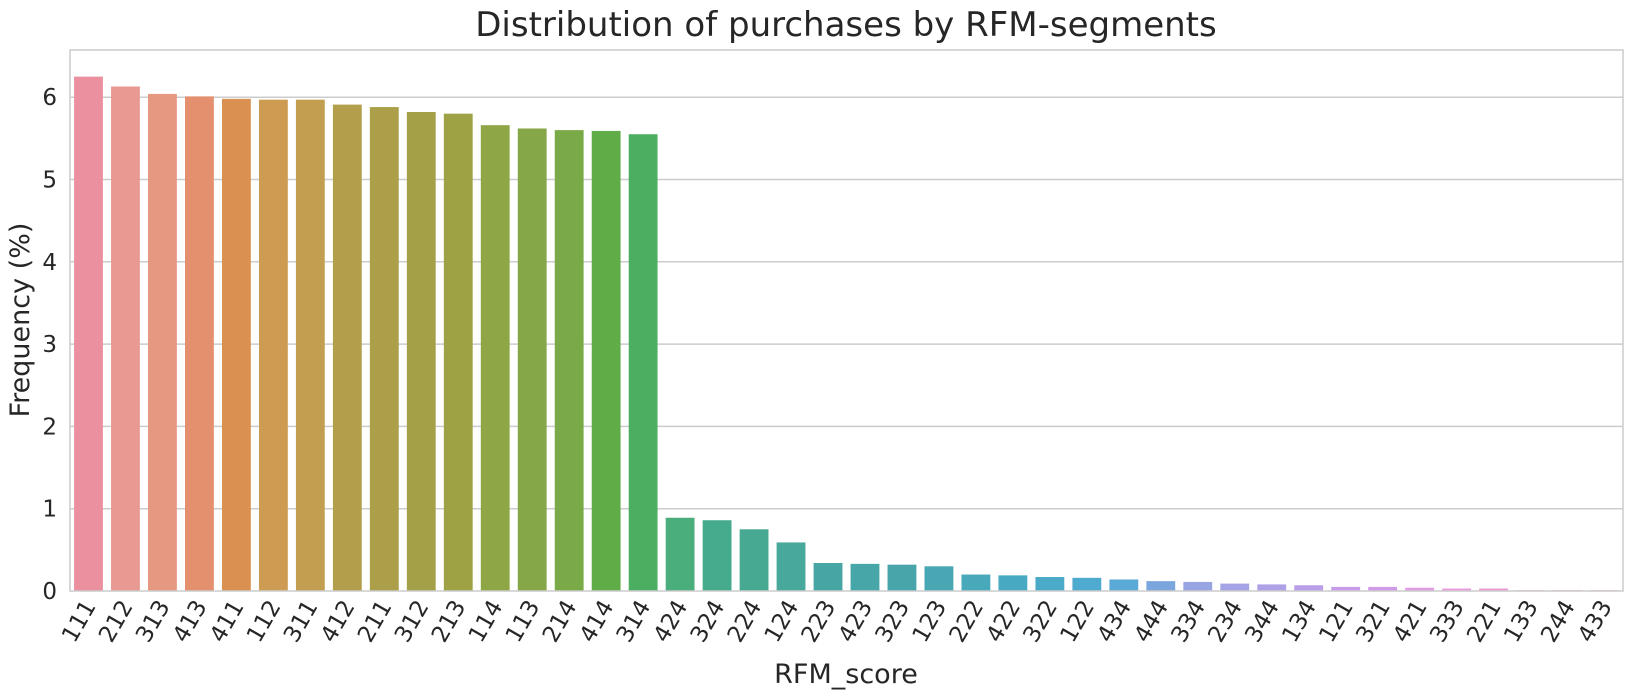 Image resolution: width=1633 pixels, height=696 pixels. I want to click on y-tick-label: 1, so click(49, 510).